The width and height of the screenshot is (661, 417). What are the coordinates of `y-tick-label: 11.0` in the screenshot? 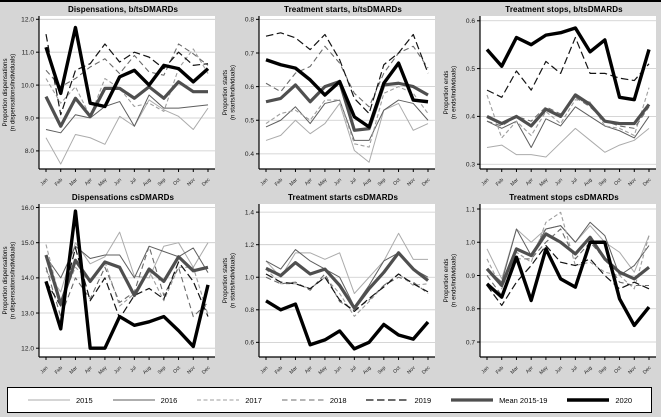 It's located at (28, 52).